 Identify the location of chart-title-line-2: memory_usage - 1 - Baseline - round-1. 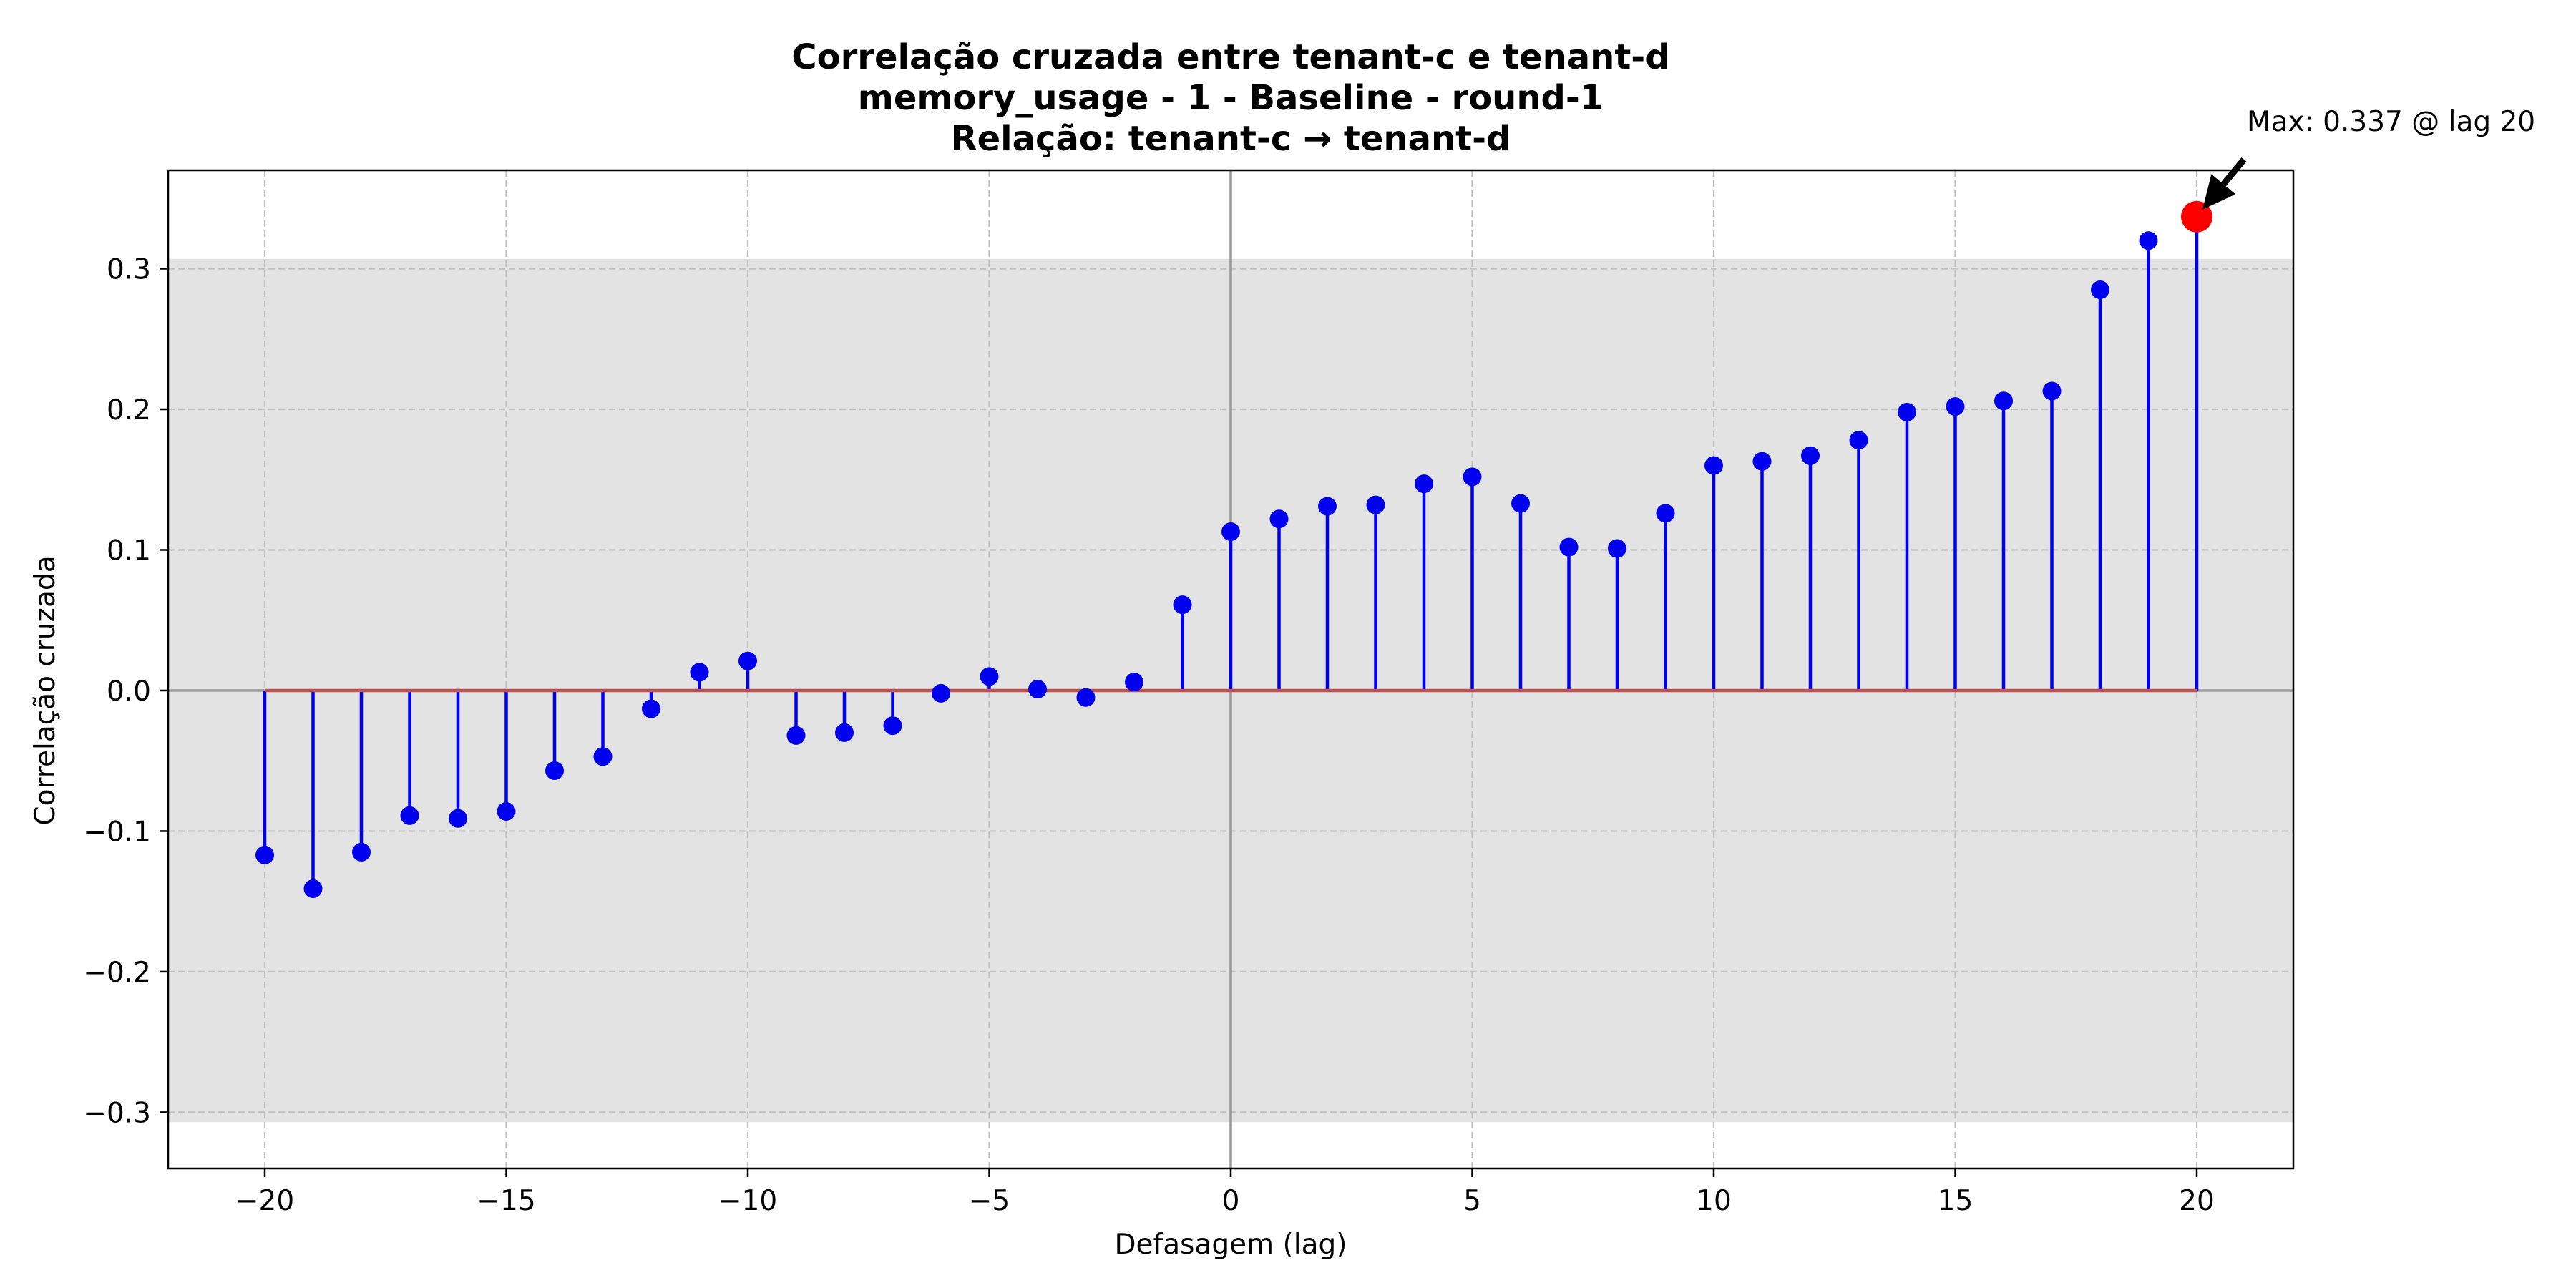
(1231, 98).